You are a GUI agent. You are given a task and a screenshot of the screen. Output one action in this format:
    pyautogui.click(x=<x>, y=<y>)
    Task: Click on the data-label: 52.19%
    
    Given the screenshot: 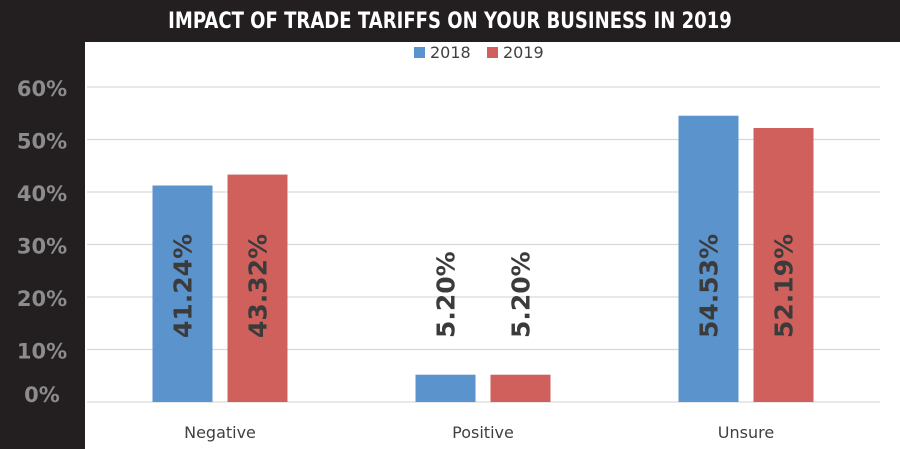 What is the action you would take?
    pyautogui.click(x=784, y=286)
    